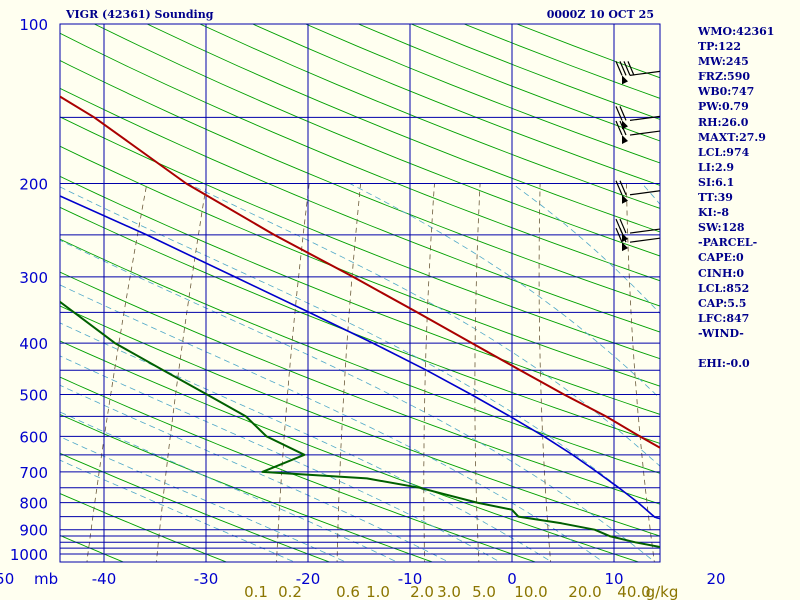 The image size is (800, 600). What do you see at coordinates (584, 591) in the screenshot?
I see `mixing-ratio-tick-label: 20.0` at bounding box center [584, 591].